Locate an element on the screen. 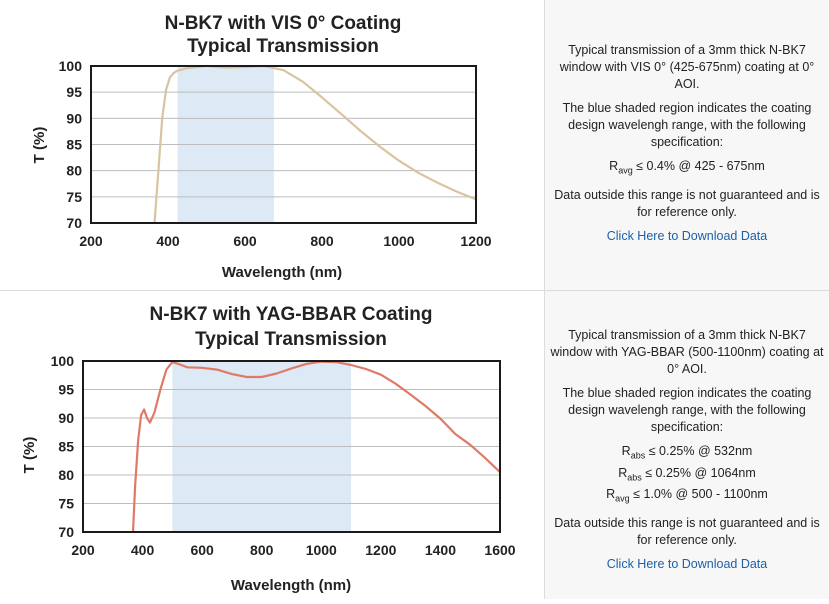  chart-title: N-BK7 with YAG-BBAR Coating is located at coordinates (291, 314).